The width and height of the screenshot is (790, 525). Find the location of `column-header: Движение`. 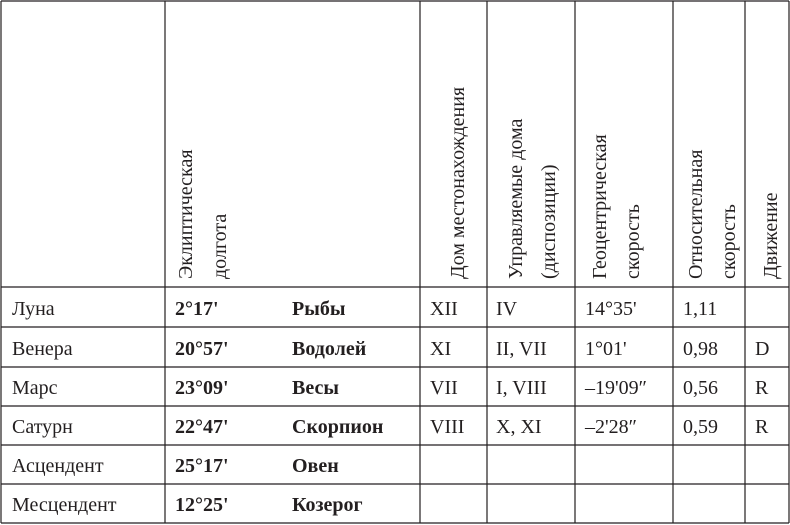

column-header: Движение is located at coordinates (771, 235).